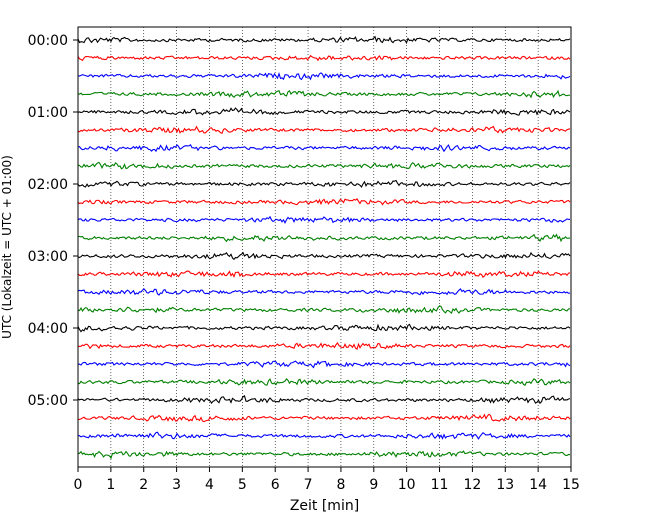  Describe the element at coordinates (48, 185) in the screenshot. I see `y-tick-label: 02:00` at that location.